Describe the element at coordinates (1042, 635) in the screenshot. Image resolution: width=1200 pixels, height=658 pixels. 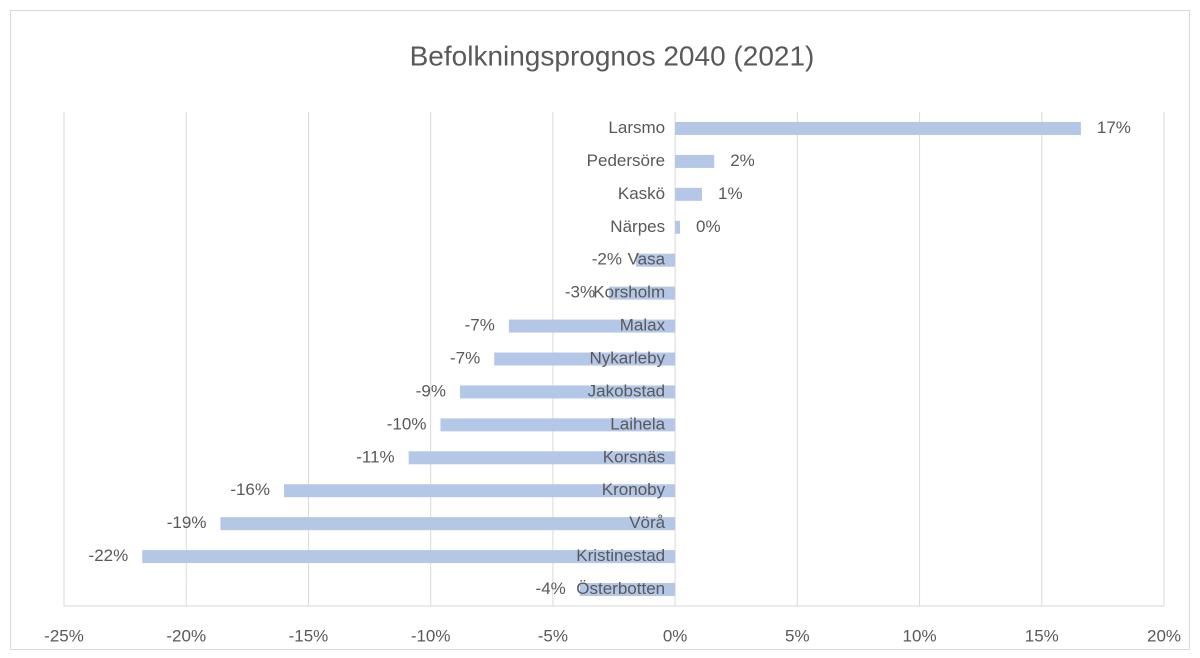
I see `x-tick-label: 15%` at that location.